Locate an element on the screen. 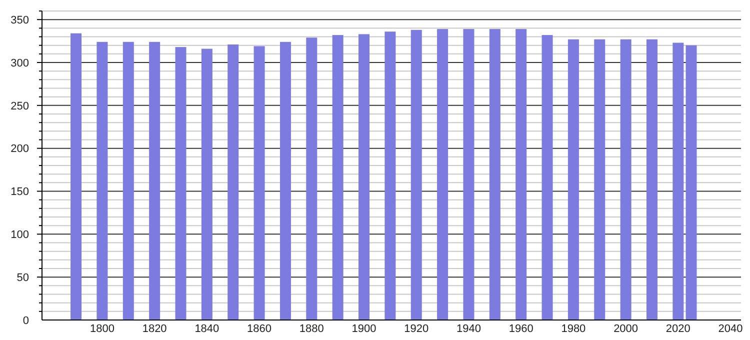 The width and height of the screenshot is (750, 340). y-tick-label: 150 is located at coordinates (19, 192).